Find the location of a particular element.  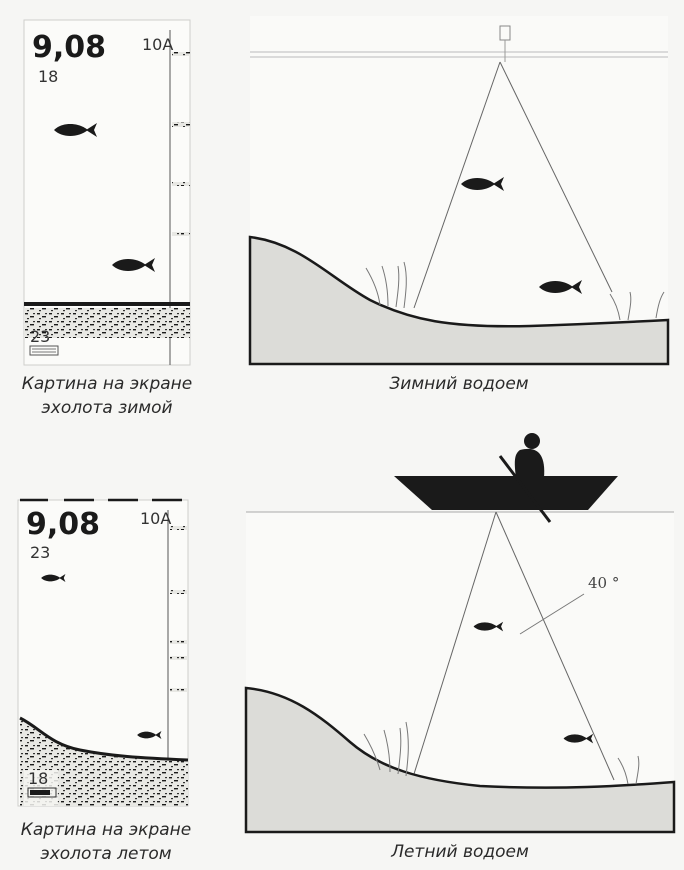

winter-bottom-noise is located at coordinates (107, 323).